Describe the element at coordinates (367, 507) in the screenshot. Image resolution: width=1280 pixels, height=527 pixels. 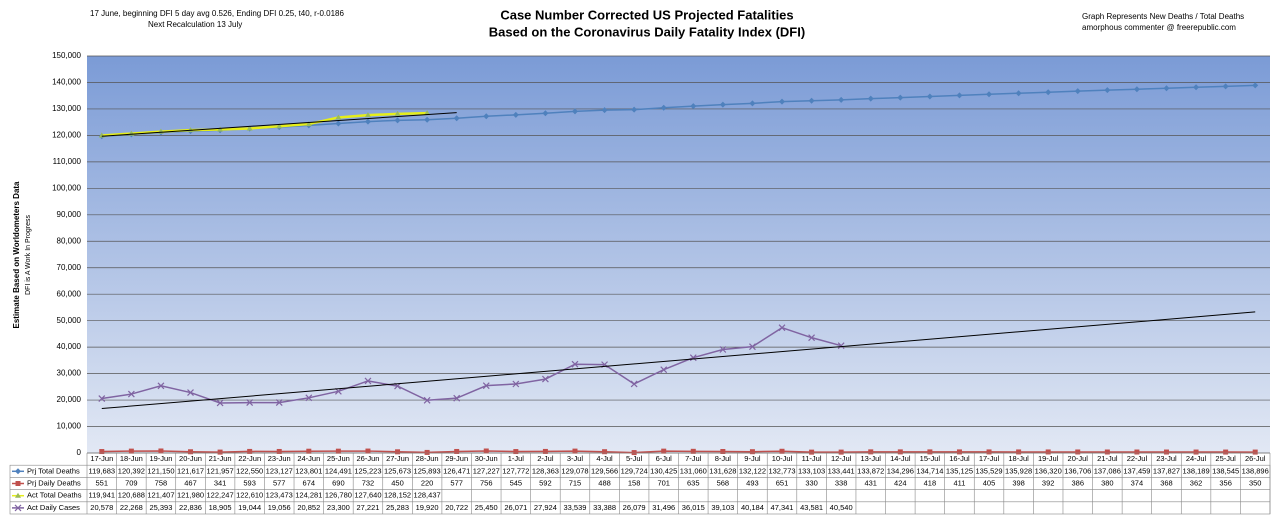
I see `table-cell: 27,221` at that location.